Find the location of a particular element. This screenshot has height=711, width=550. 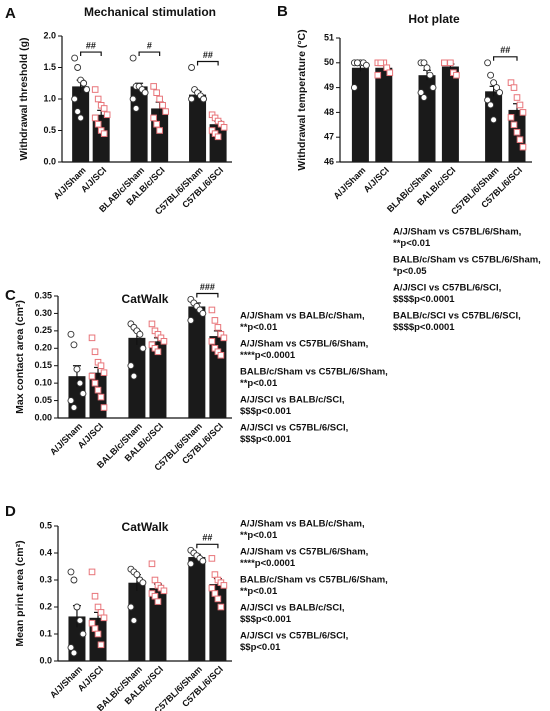

x-tick-label: A/J/SCI is located at coordinates (376, 179).